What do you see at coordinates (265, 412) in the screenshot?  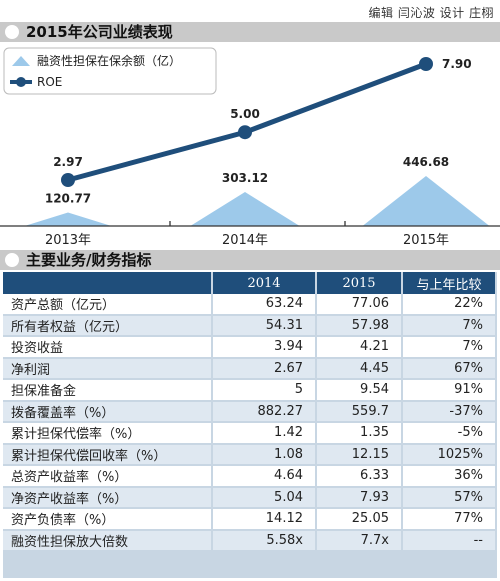 I see `metric-value: 882.27` at bounding box center [265, 412].